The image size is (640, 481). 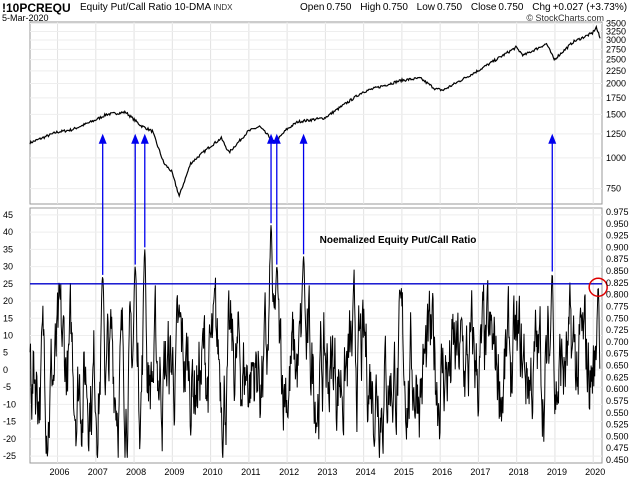 What do you see at coordinates (312, 7) in the screenshot?
I see `open-label: Open` at bounding box center [312, 7].